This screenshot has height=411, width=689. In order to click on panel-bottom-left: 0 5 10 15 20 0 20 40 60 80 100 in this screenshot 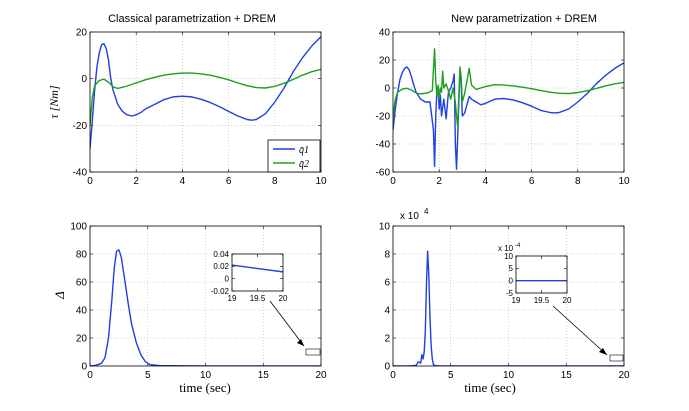, I will do `click(198, 302)`.